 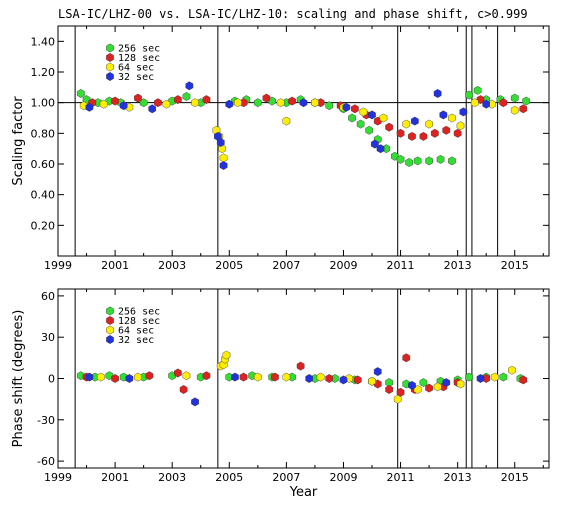 What do you see at coordinates (48, 296) in the screenshot?
I see `y-tick-label: 60` at bounding box center [48, 296].